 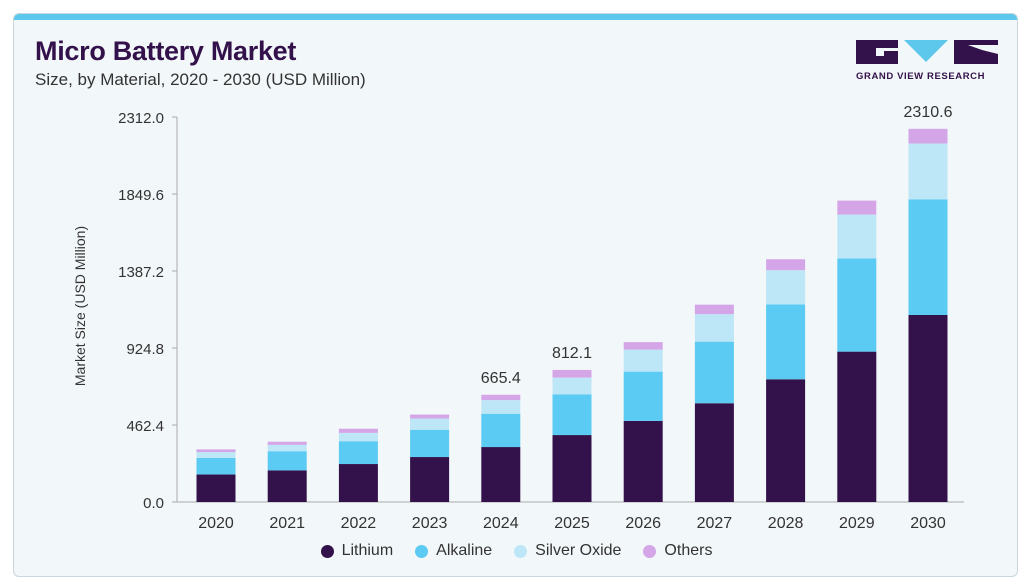 What do you see at coordinates (287, 523) in the screenshot?
I see `x-tick-label: 2021` at bounding box center [287, 523].